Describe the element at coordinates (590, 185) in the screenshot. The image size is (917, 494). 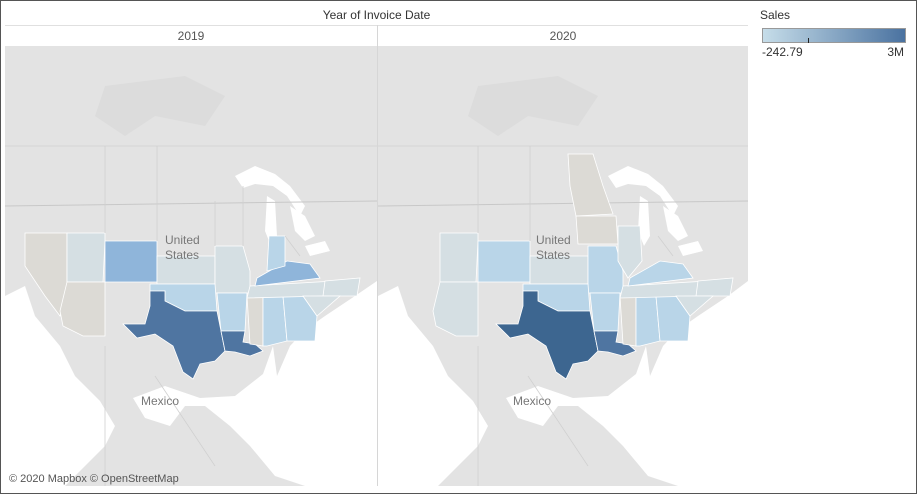
I see `state-minnesota` at that location.